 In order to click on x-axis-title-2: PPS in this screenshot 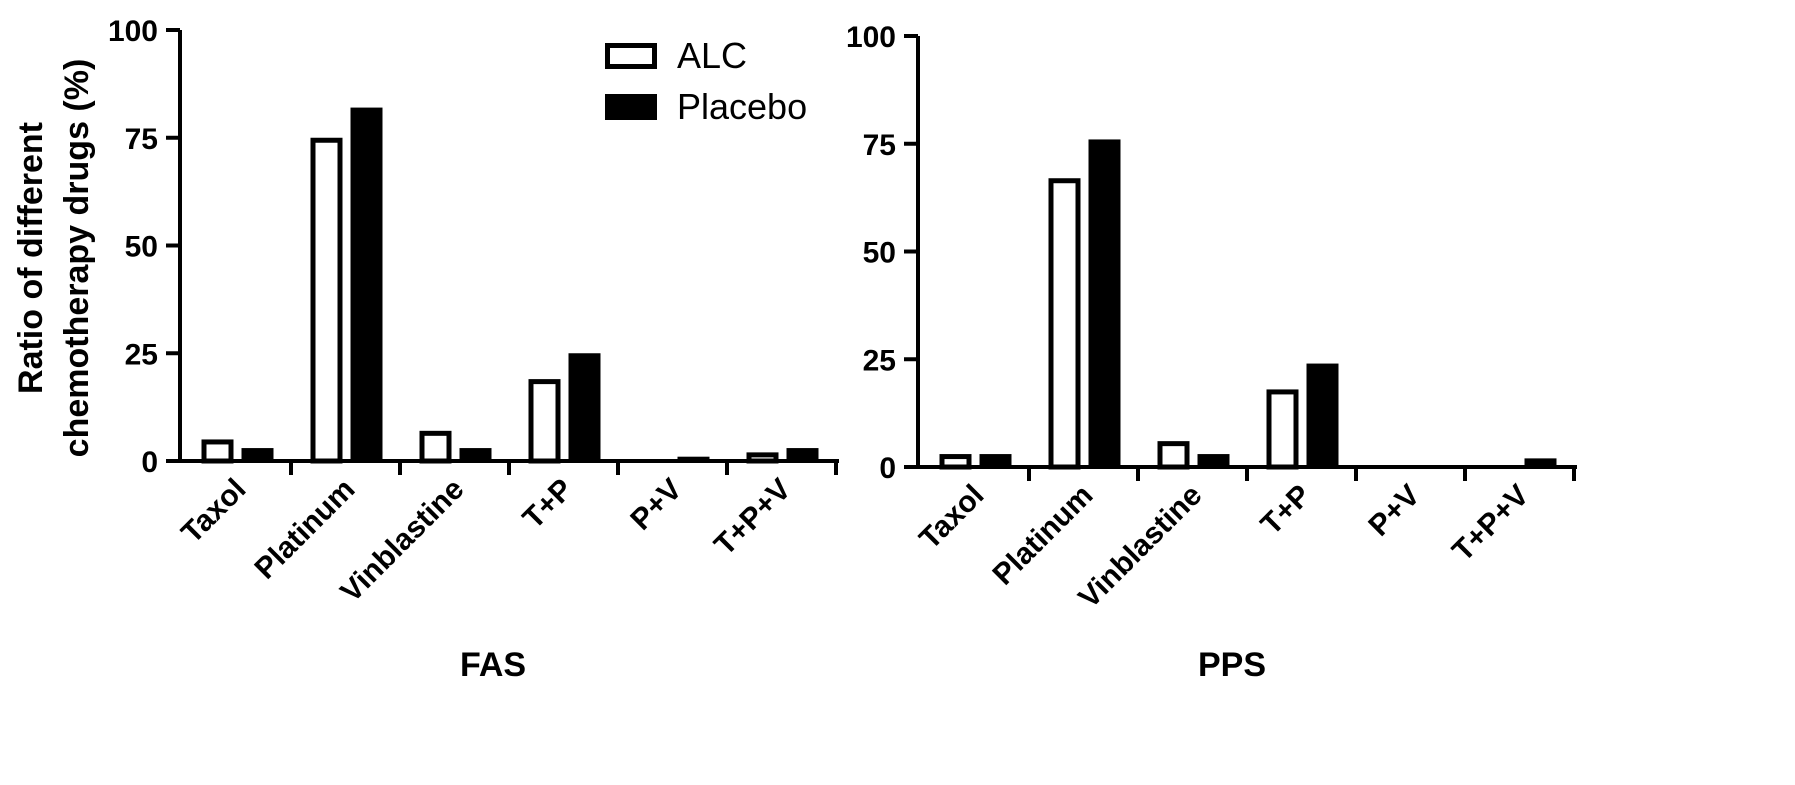, I will do `click(1232, 665)`.